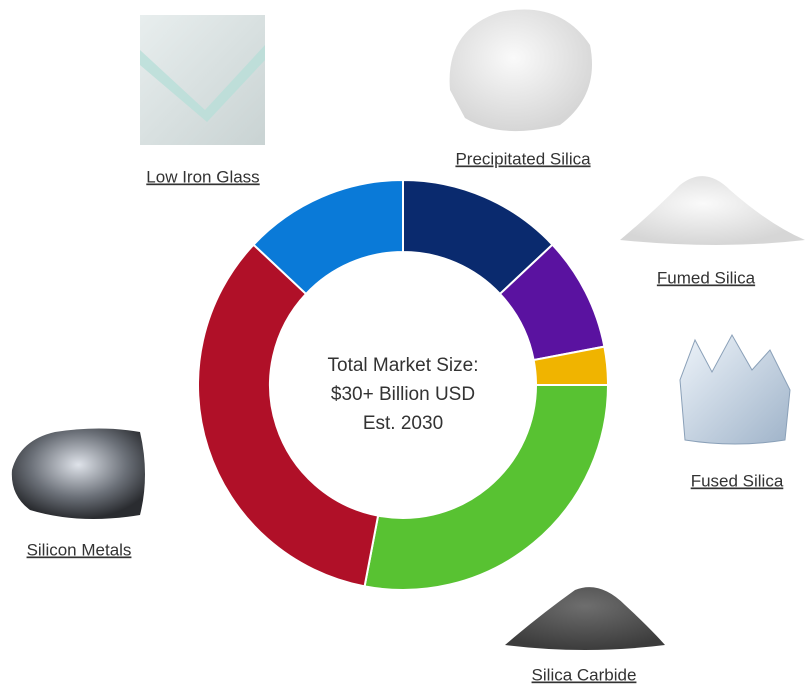  Describe the element at coordinates (403, 423) in the screenshot. I see `center-line: Est. 2030` at that location.